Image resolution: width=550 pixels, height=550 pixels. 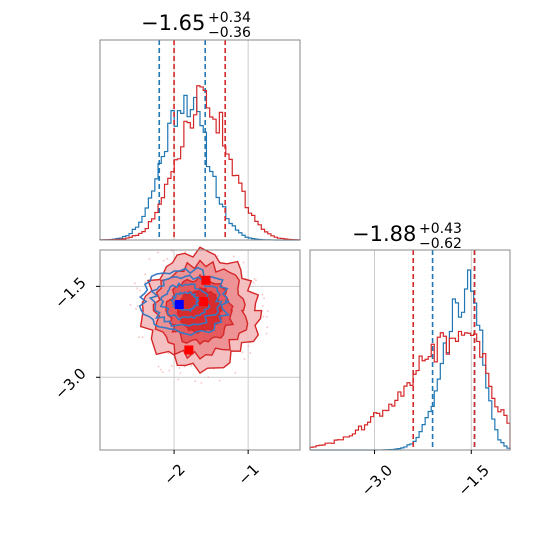 I want to click on x-title-median: −1.65, so click(x=173, y=23).